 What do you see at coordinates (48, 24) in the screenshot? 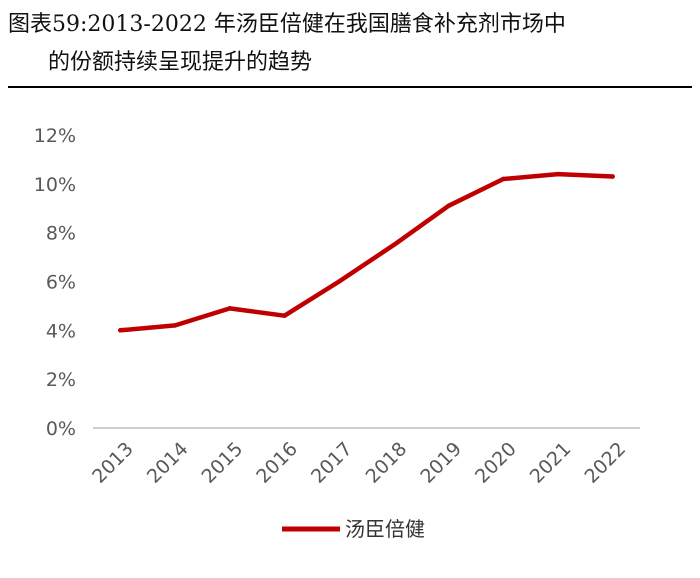
I see `figure-label: 图表59:` at bounding box center [48, 24].